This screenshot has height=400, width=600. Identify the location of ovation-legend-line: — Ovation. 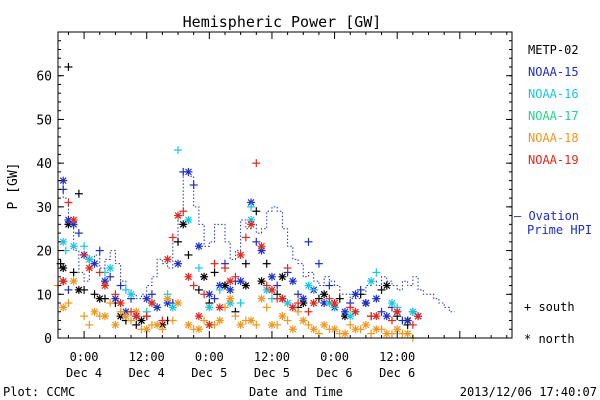
(546, 216).